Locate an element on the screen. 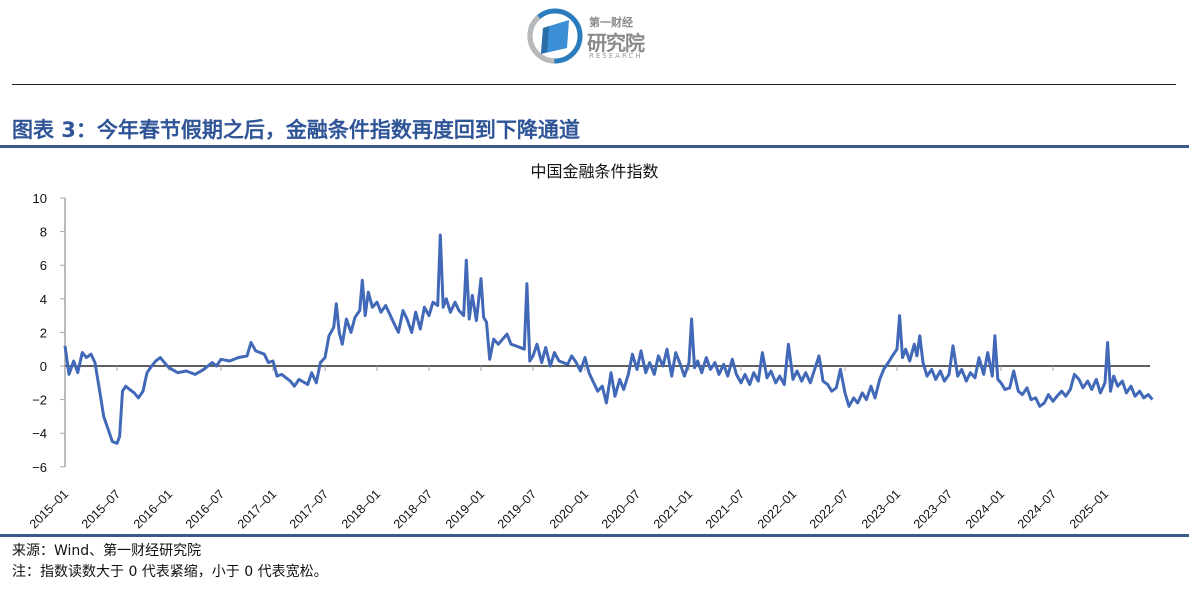 Image resolution: width=1189 pixels, height=589 pixels. x-tick-label: 2024–07 is located at coordinates (1037, 509).